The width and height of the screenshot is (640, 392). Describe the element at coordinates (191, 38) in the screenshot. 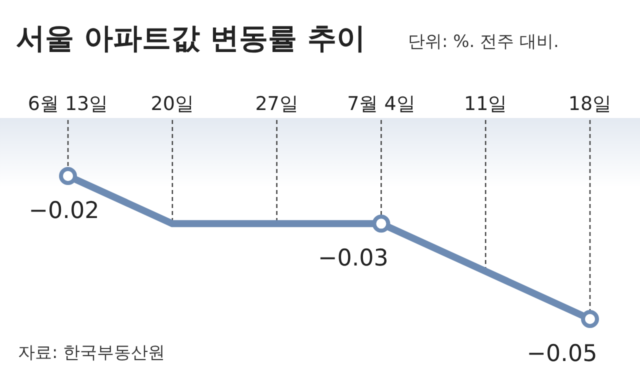

I see `chart-title: 서울 아파트값 변동률 추이` at that location.